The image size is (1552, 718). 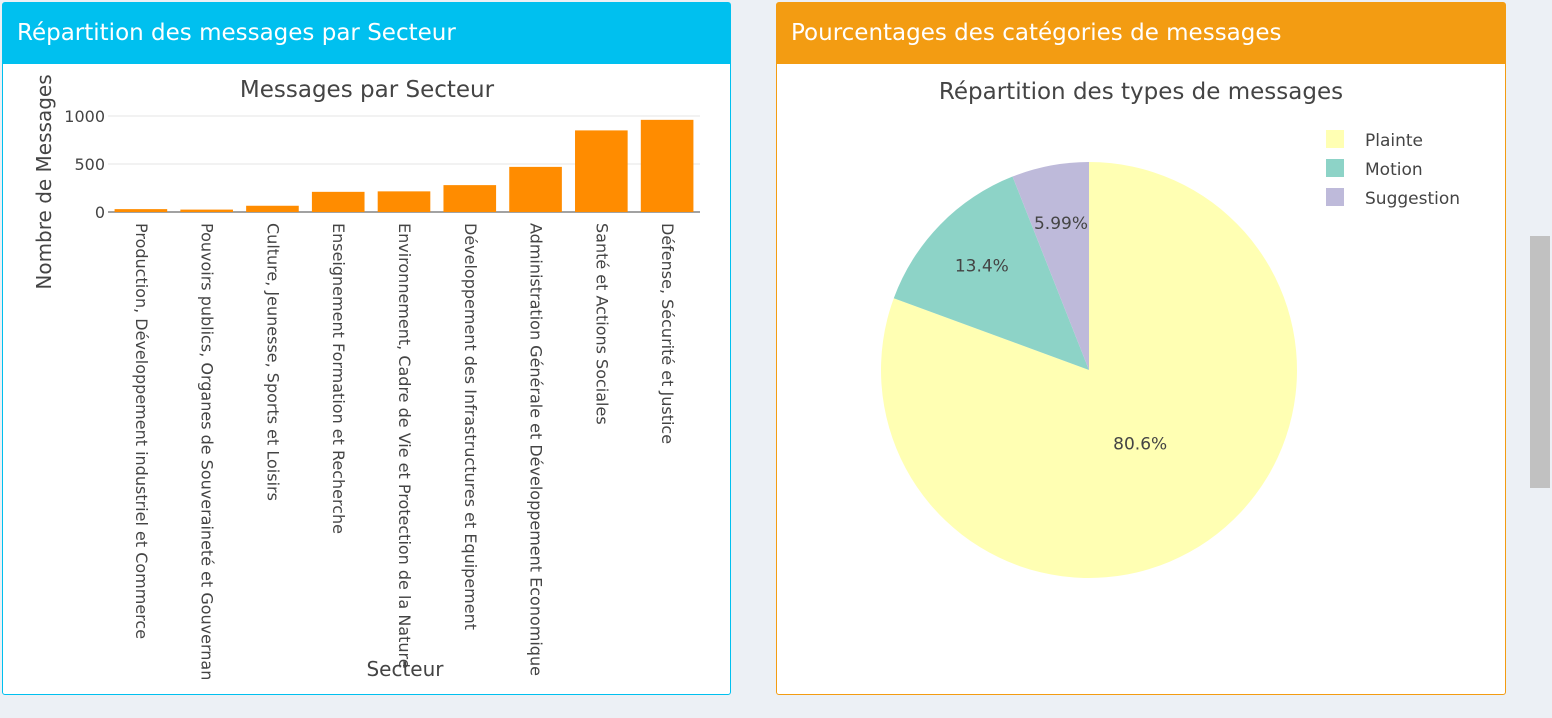 What do you see at coordinates (601, 324) in the screenshot?
I see `bar-chart-x-tick-label: Santé et Actions Sociales` at bounding box center [601, 324].